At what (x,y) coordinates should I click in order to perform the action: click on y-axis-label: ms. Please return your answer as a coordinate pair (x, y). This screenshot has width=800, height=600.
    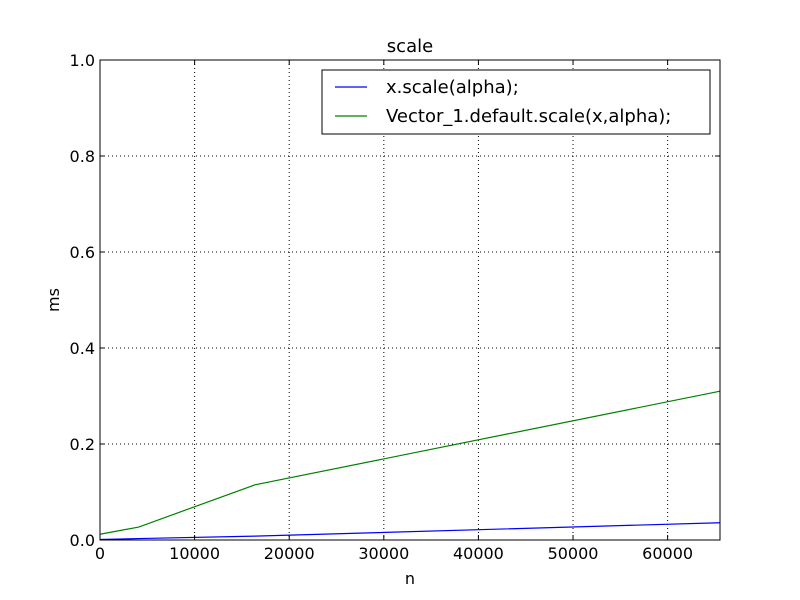
    Looking at the image, I should click on (53, 300).